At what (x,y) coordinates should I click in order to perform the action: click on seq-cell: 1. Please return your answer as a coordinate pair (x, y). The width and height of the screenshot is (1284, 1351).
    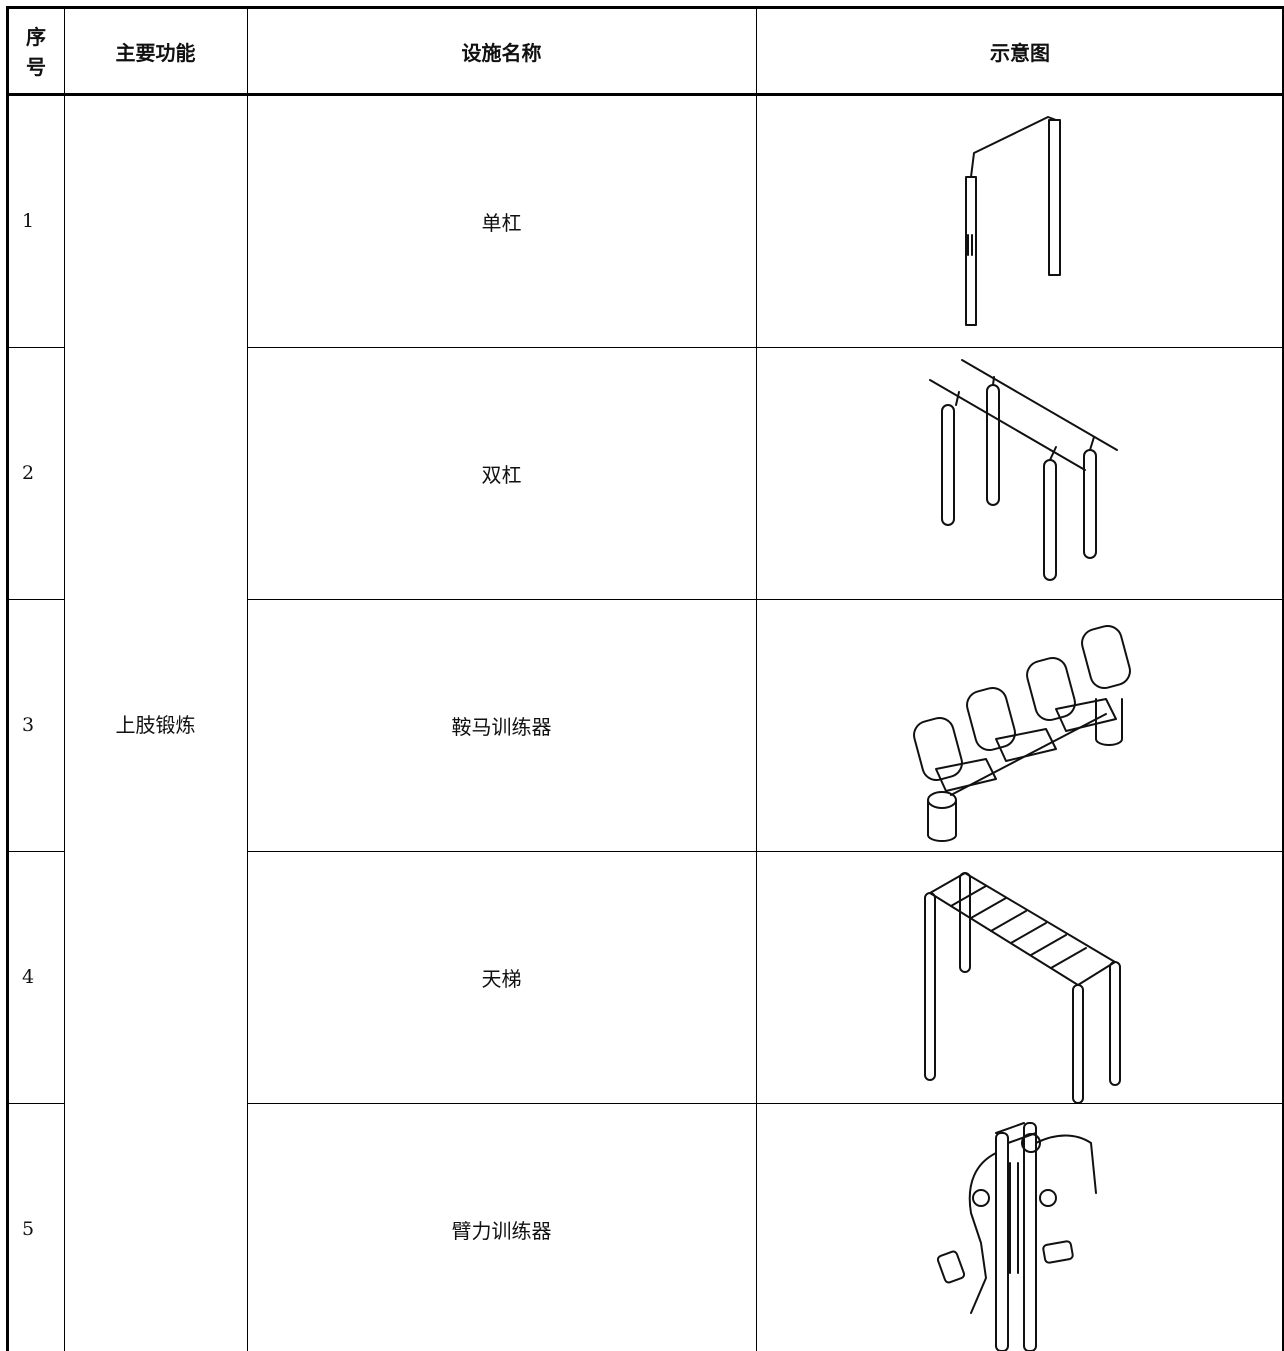
    Looking at the image, I should click on (28, 221).